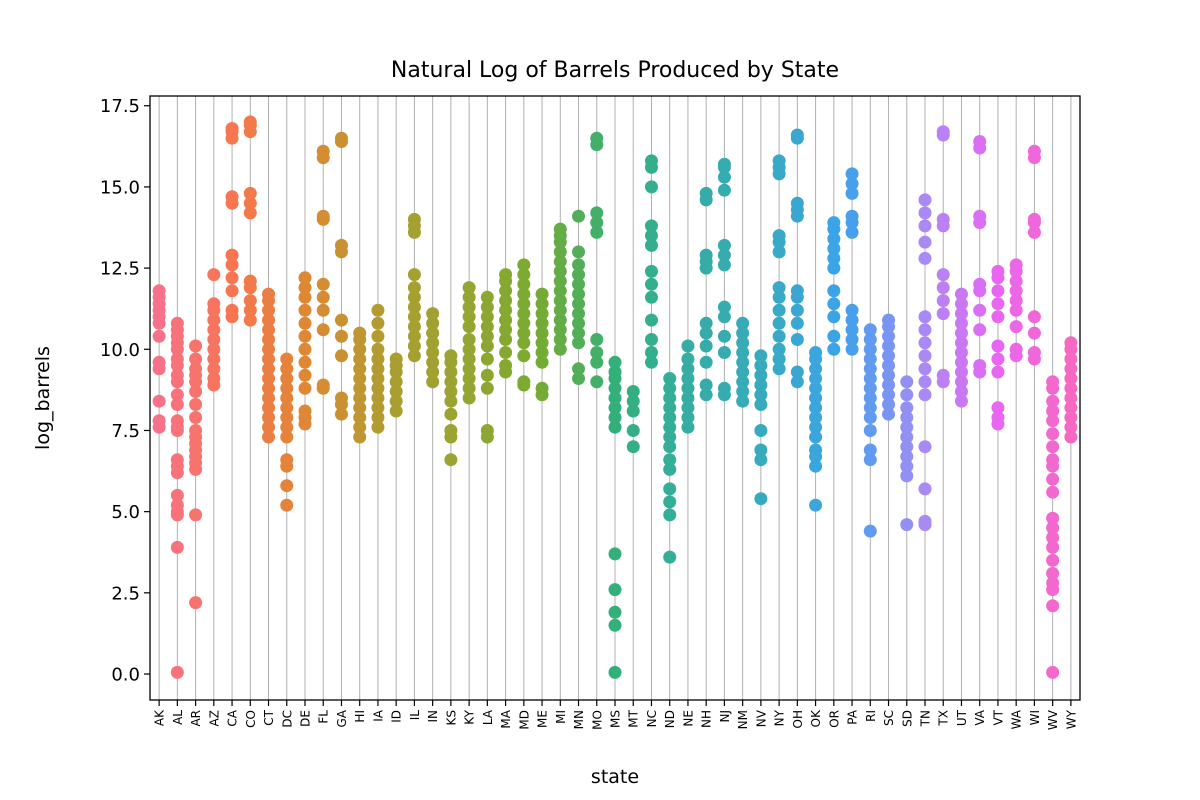 This screenshot has height=800, width=1200. Describe the element at coordinates (233, 717) in the screenshot. I see `xtick-label-ca: CA` at that location.